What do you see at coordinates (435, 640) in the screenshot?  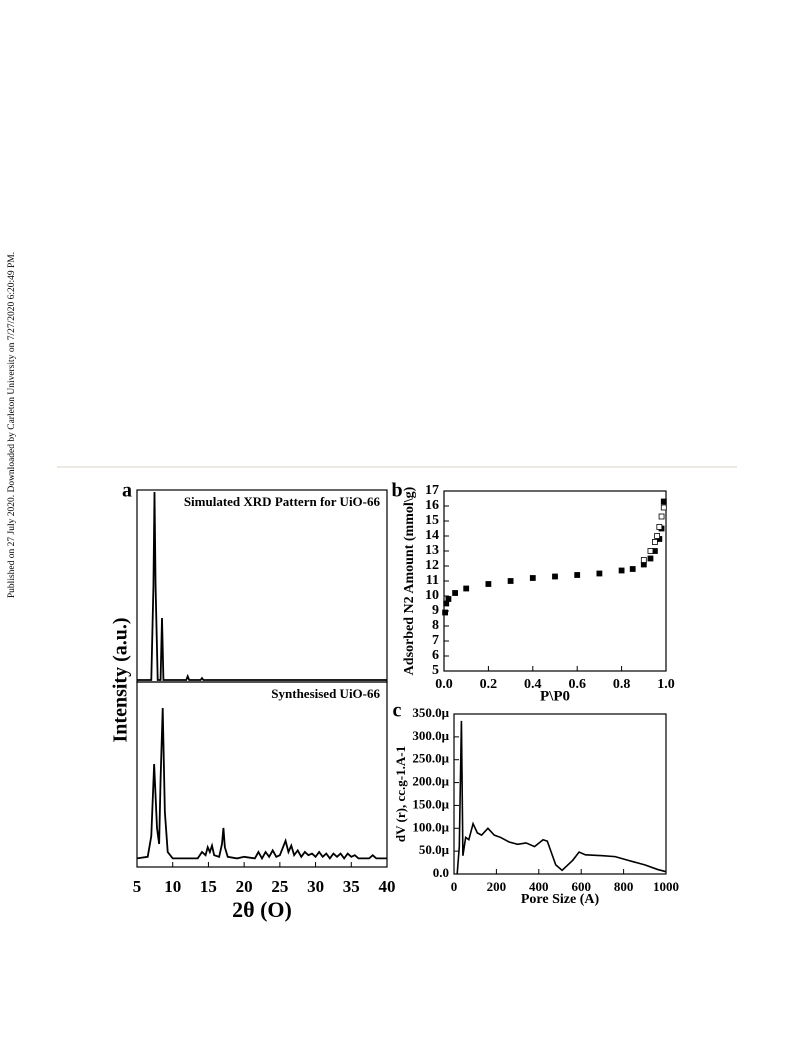 I see `y-tick-label: 7` at bounding box center [435, 640].